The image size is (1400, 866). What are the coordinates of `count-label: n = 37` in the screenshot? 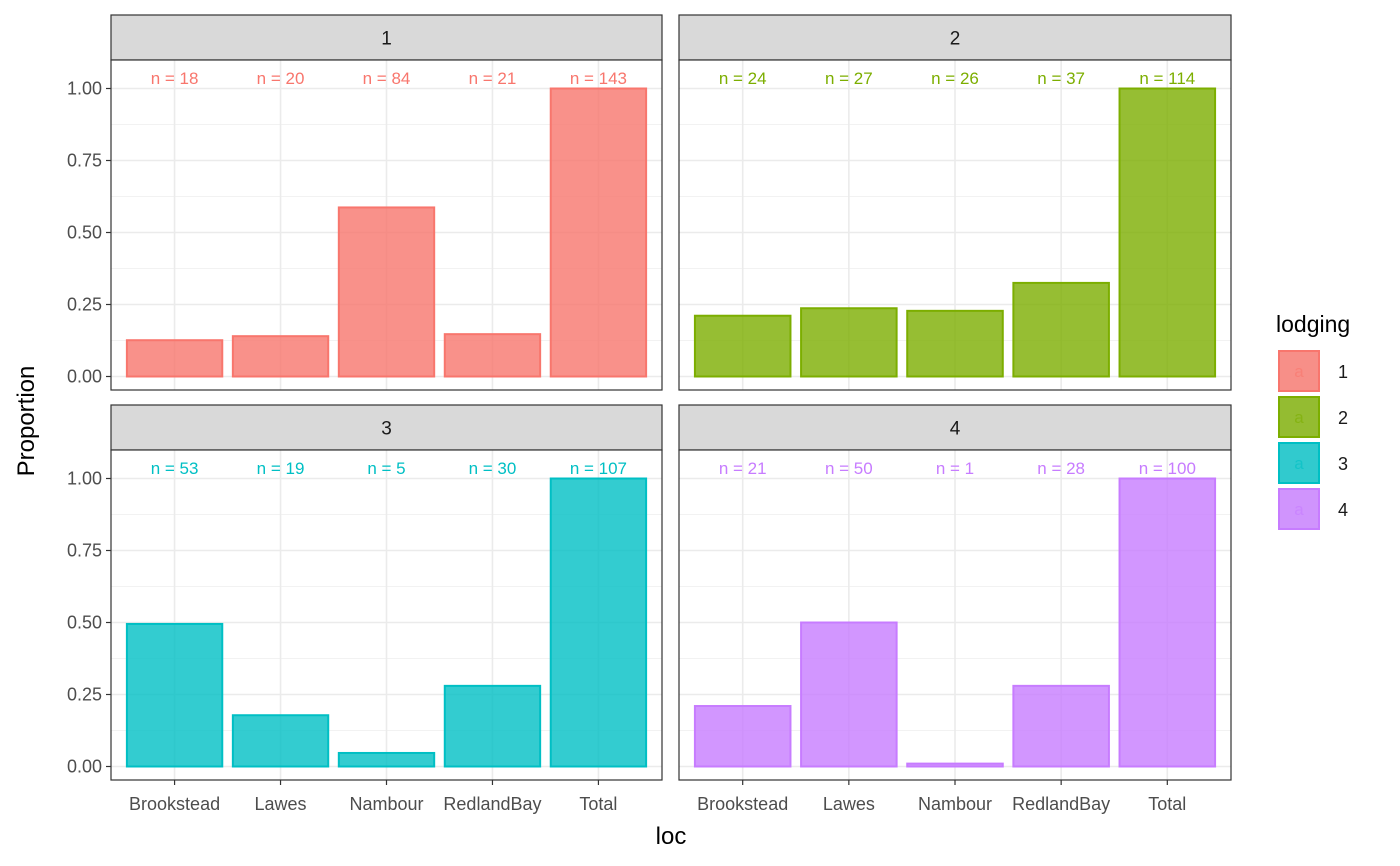 It's located at (1061, 78).